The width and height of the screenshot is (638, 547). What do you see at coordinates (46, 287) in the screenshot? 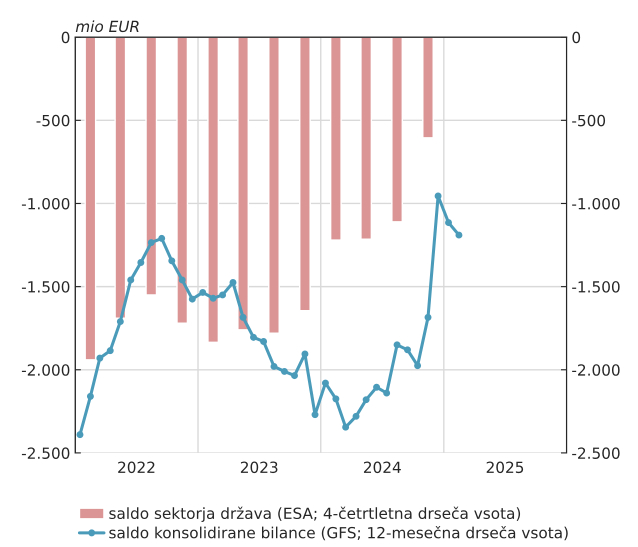
I see `y-tick-label: -1.500` at bounding box center [46, 287].